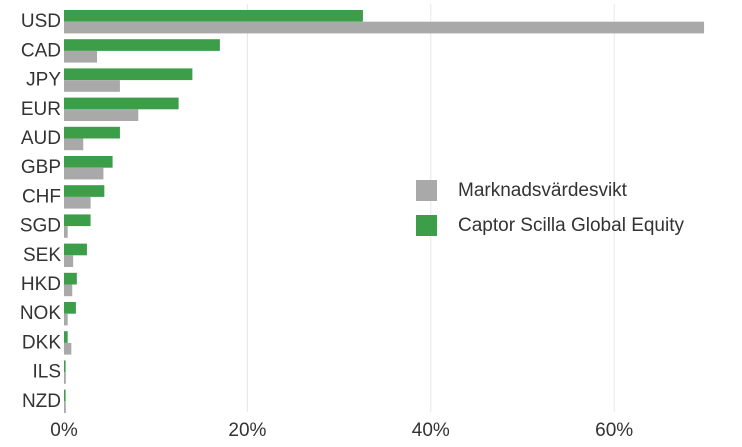 The width and height of the screenshot is (742, 447). Describe the element at coordinates (70, 308) in the screenshot. I see `bar-nok-captor-scilla-global-equity` at that location.